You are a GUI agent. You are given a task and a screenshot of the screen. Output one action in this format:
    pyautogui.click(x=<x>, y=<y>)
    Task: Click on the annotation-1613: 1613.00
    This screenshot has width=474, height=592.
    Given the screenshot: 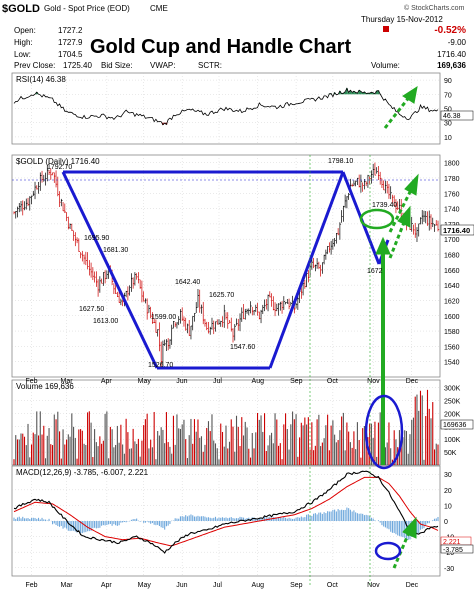 What is the action you would take?
    pyautogui.click(x=105, y=321)
    